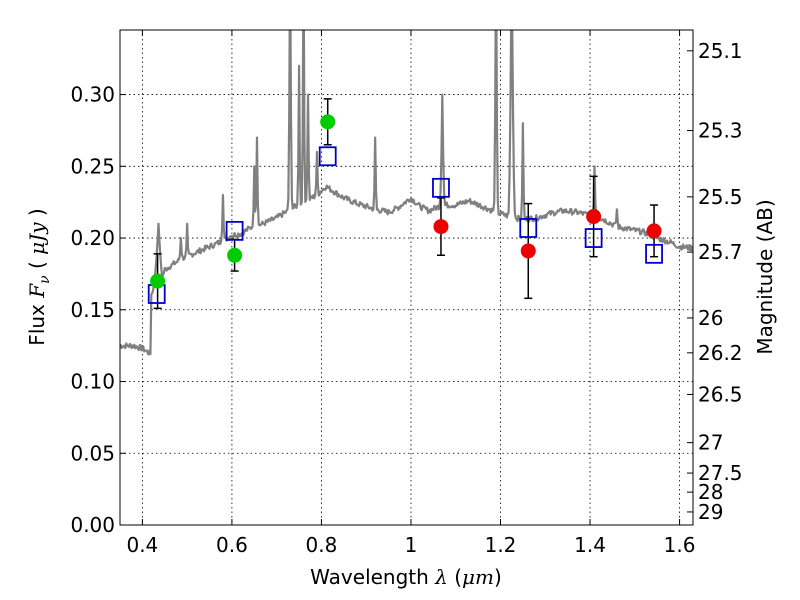 The width and height of the screenshot is (800, 600). What do you see at coordinates (37, 238) in the screenshot?
I see `y-axis-unit: μJy` at bounding box center [37, 238].